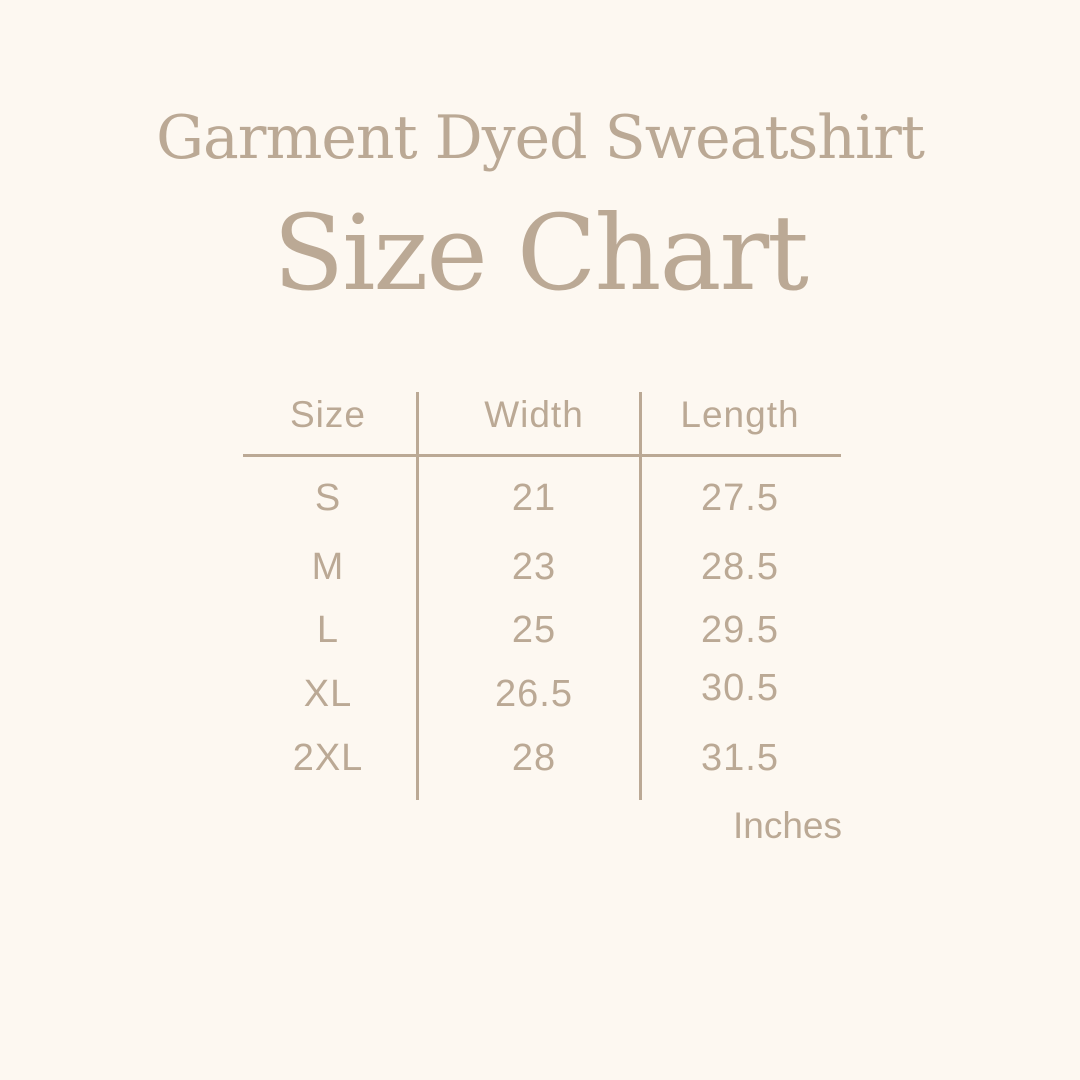 This screenshot has width=1080, height=1080. I want to click on cell-size: L, so click(328, 630).